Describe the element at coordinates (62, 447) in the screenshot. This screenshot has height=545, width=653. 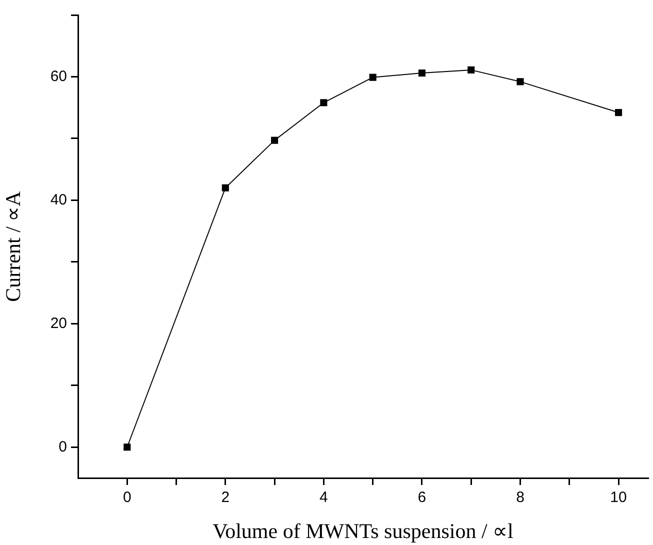
I see `y-tick-label: 0` at that location.